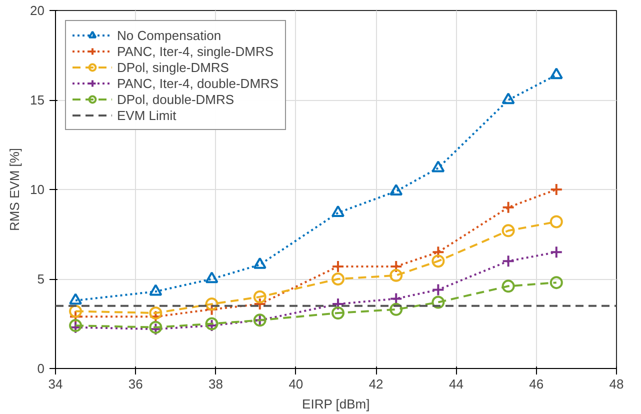  I want to click on x-tick-label: 38, so click(216, 384).